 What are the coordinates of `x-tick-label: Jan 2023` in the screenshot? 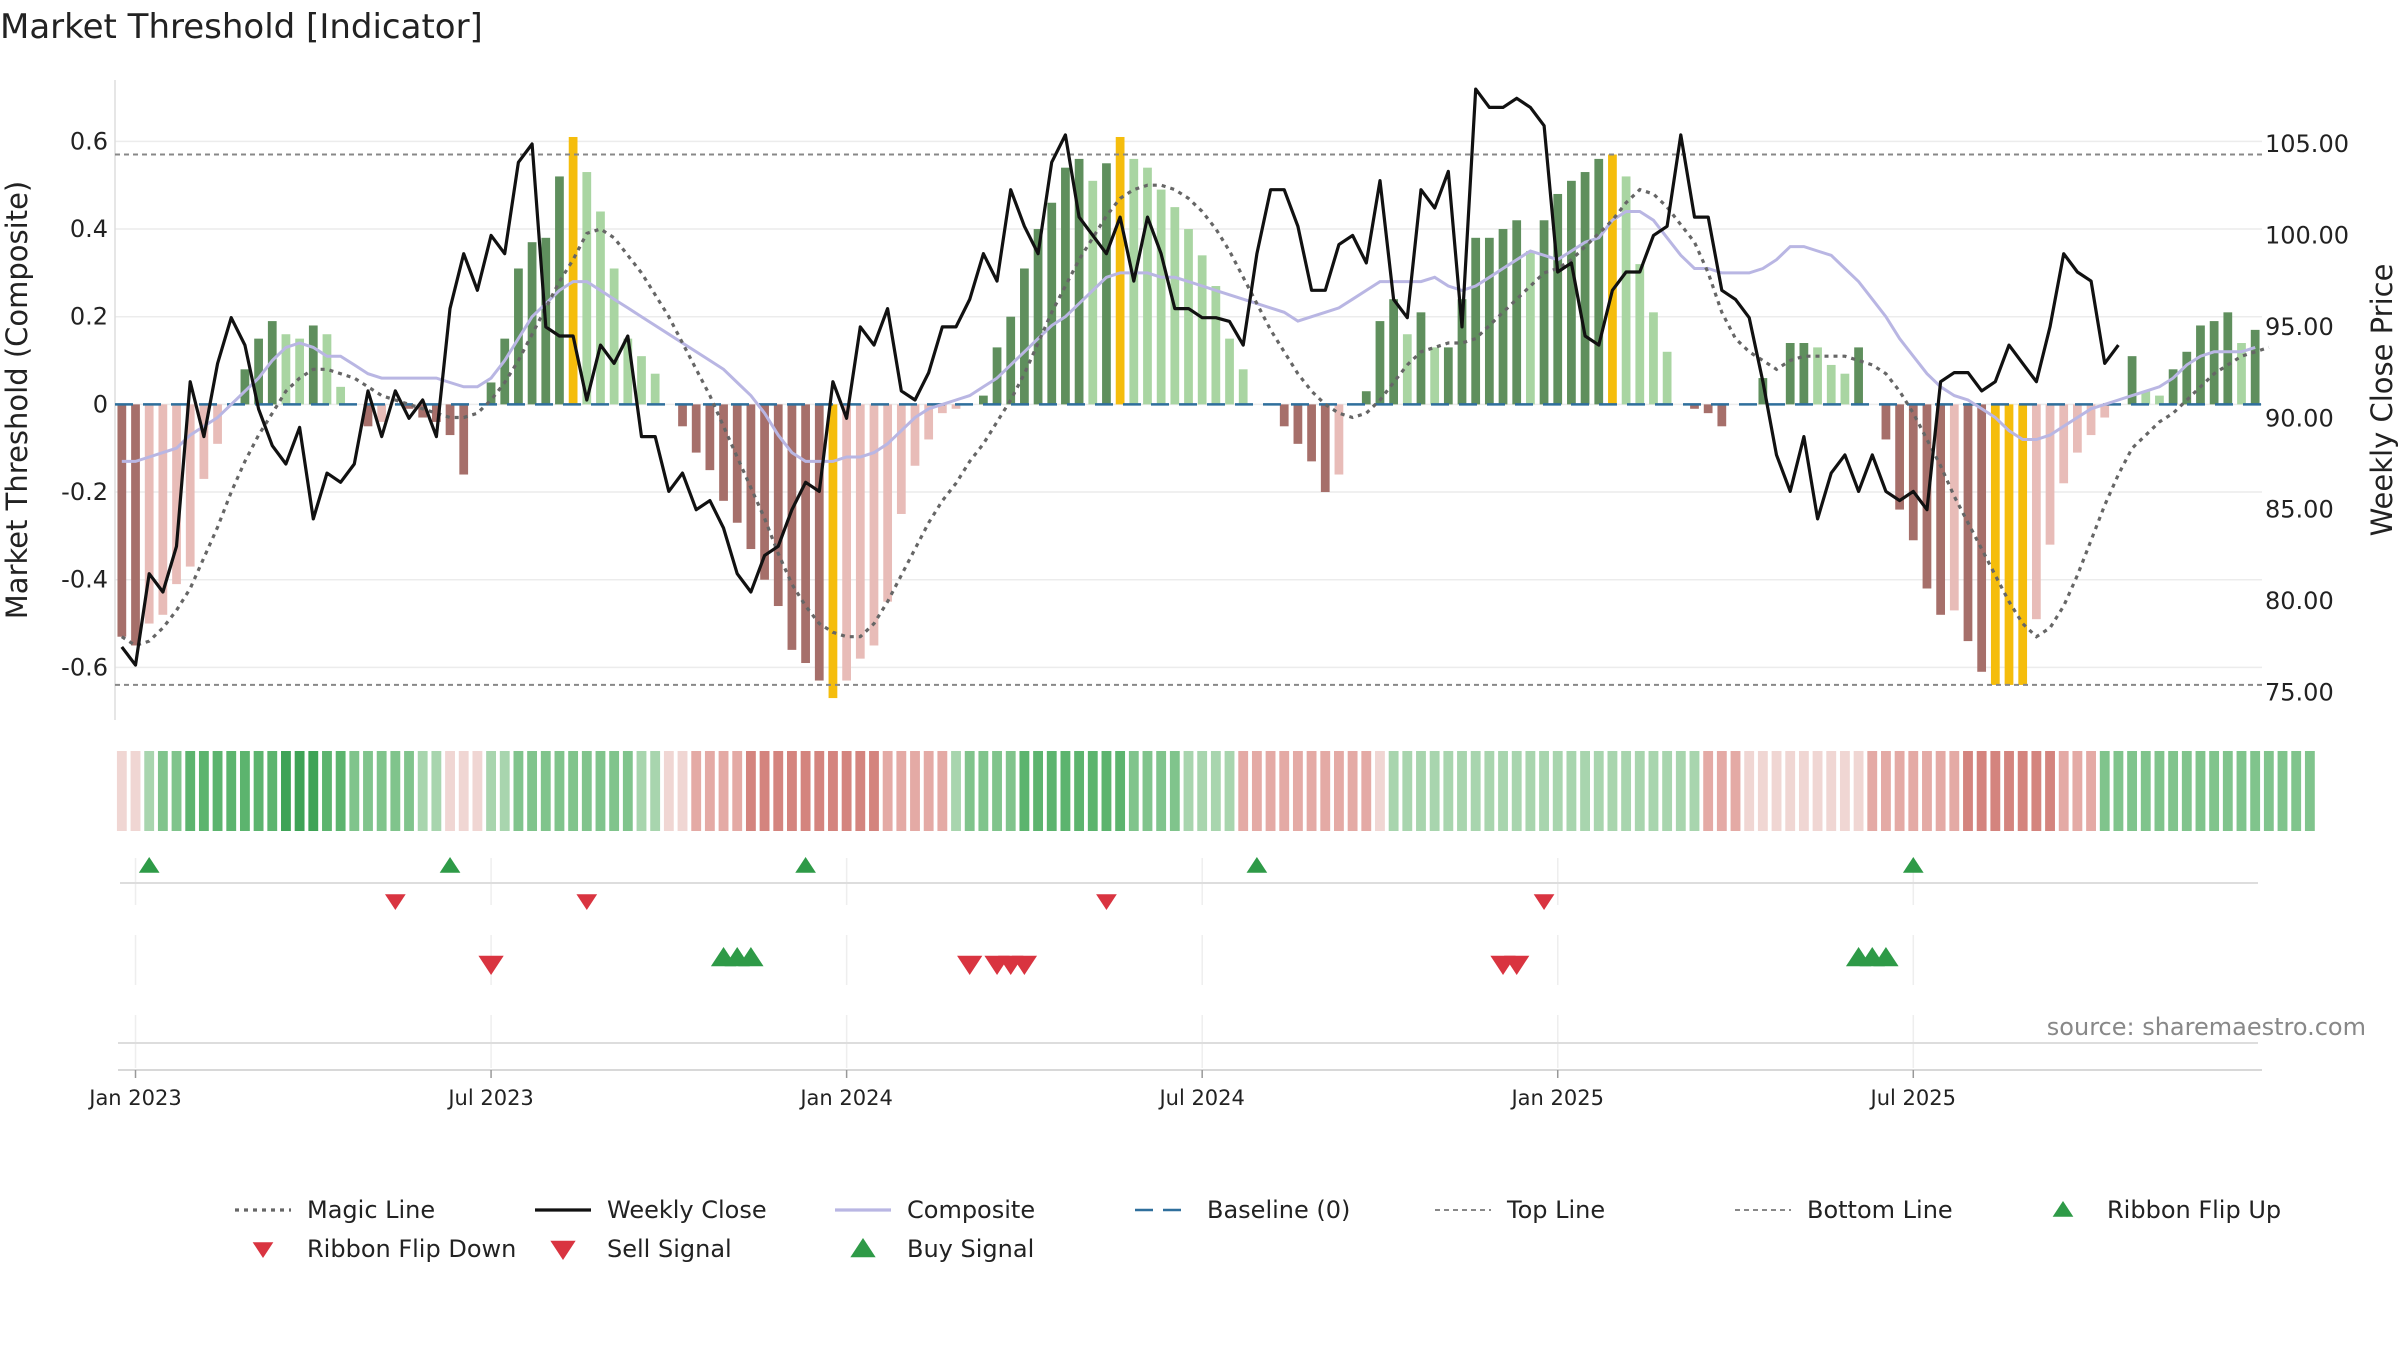 It's located at (134, 1098).